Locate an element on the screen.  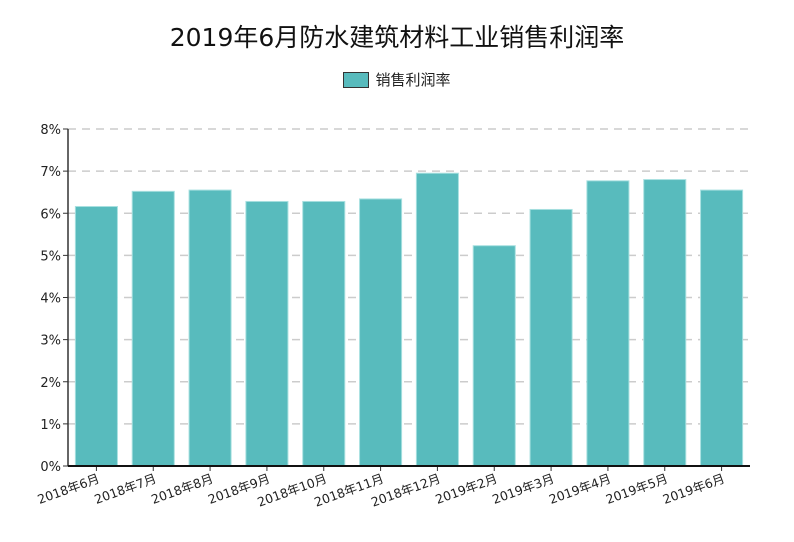
x-tick-label: 2019年3月 is located at coordinates (523, 489).